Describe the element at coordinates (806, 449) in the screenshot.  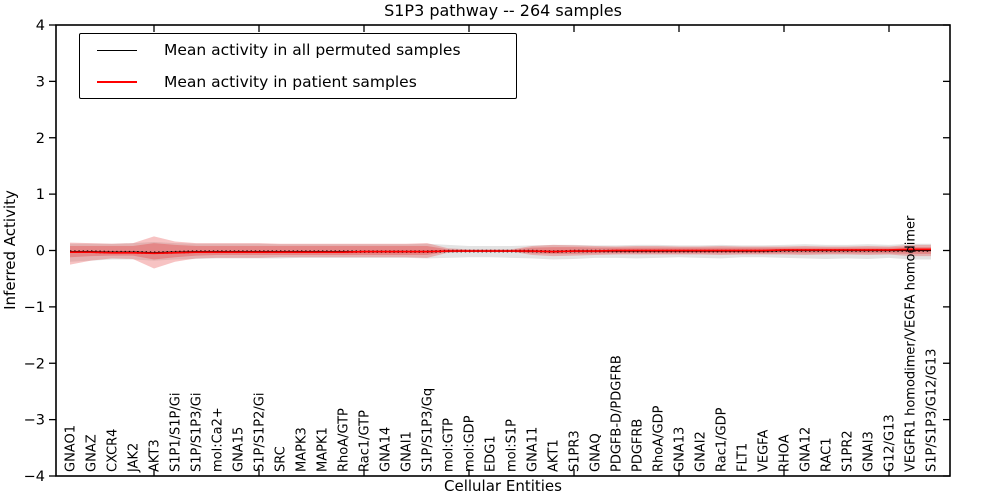
I see `x-tick-label: GNA12` at that location.